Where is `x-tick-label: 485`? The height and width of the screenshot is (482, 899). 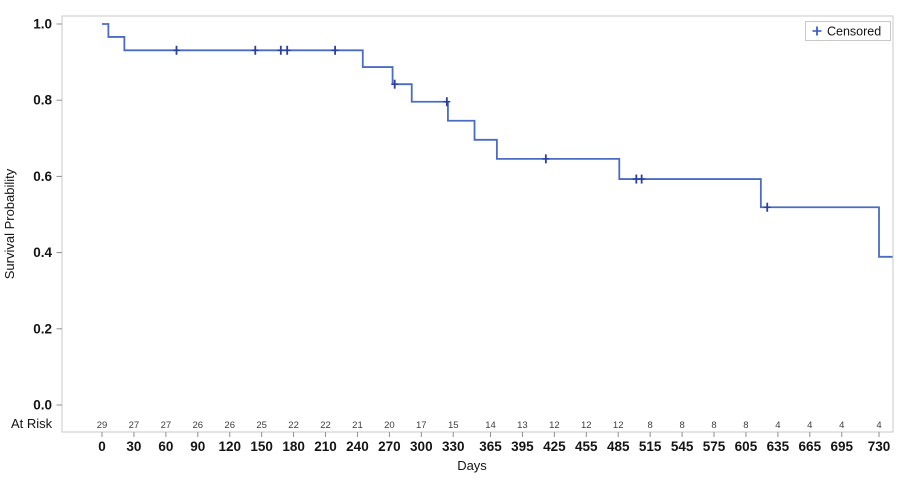
x-tick-label: 485 is located at coordinates (618, 446).